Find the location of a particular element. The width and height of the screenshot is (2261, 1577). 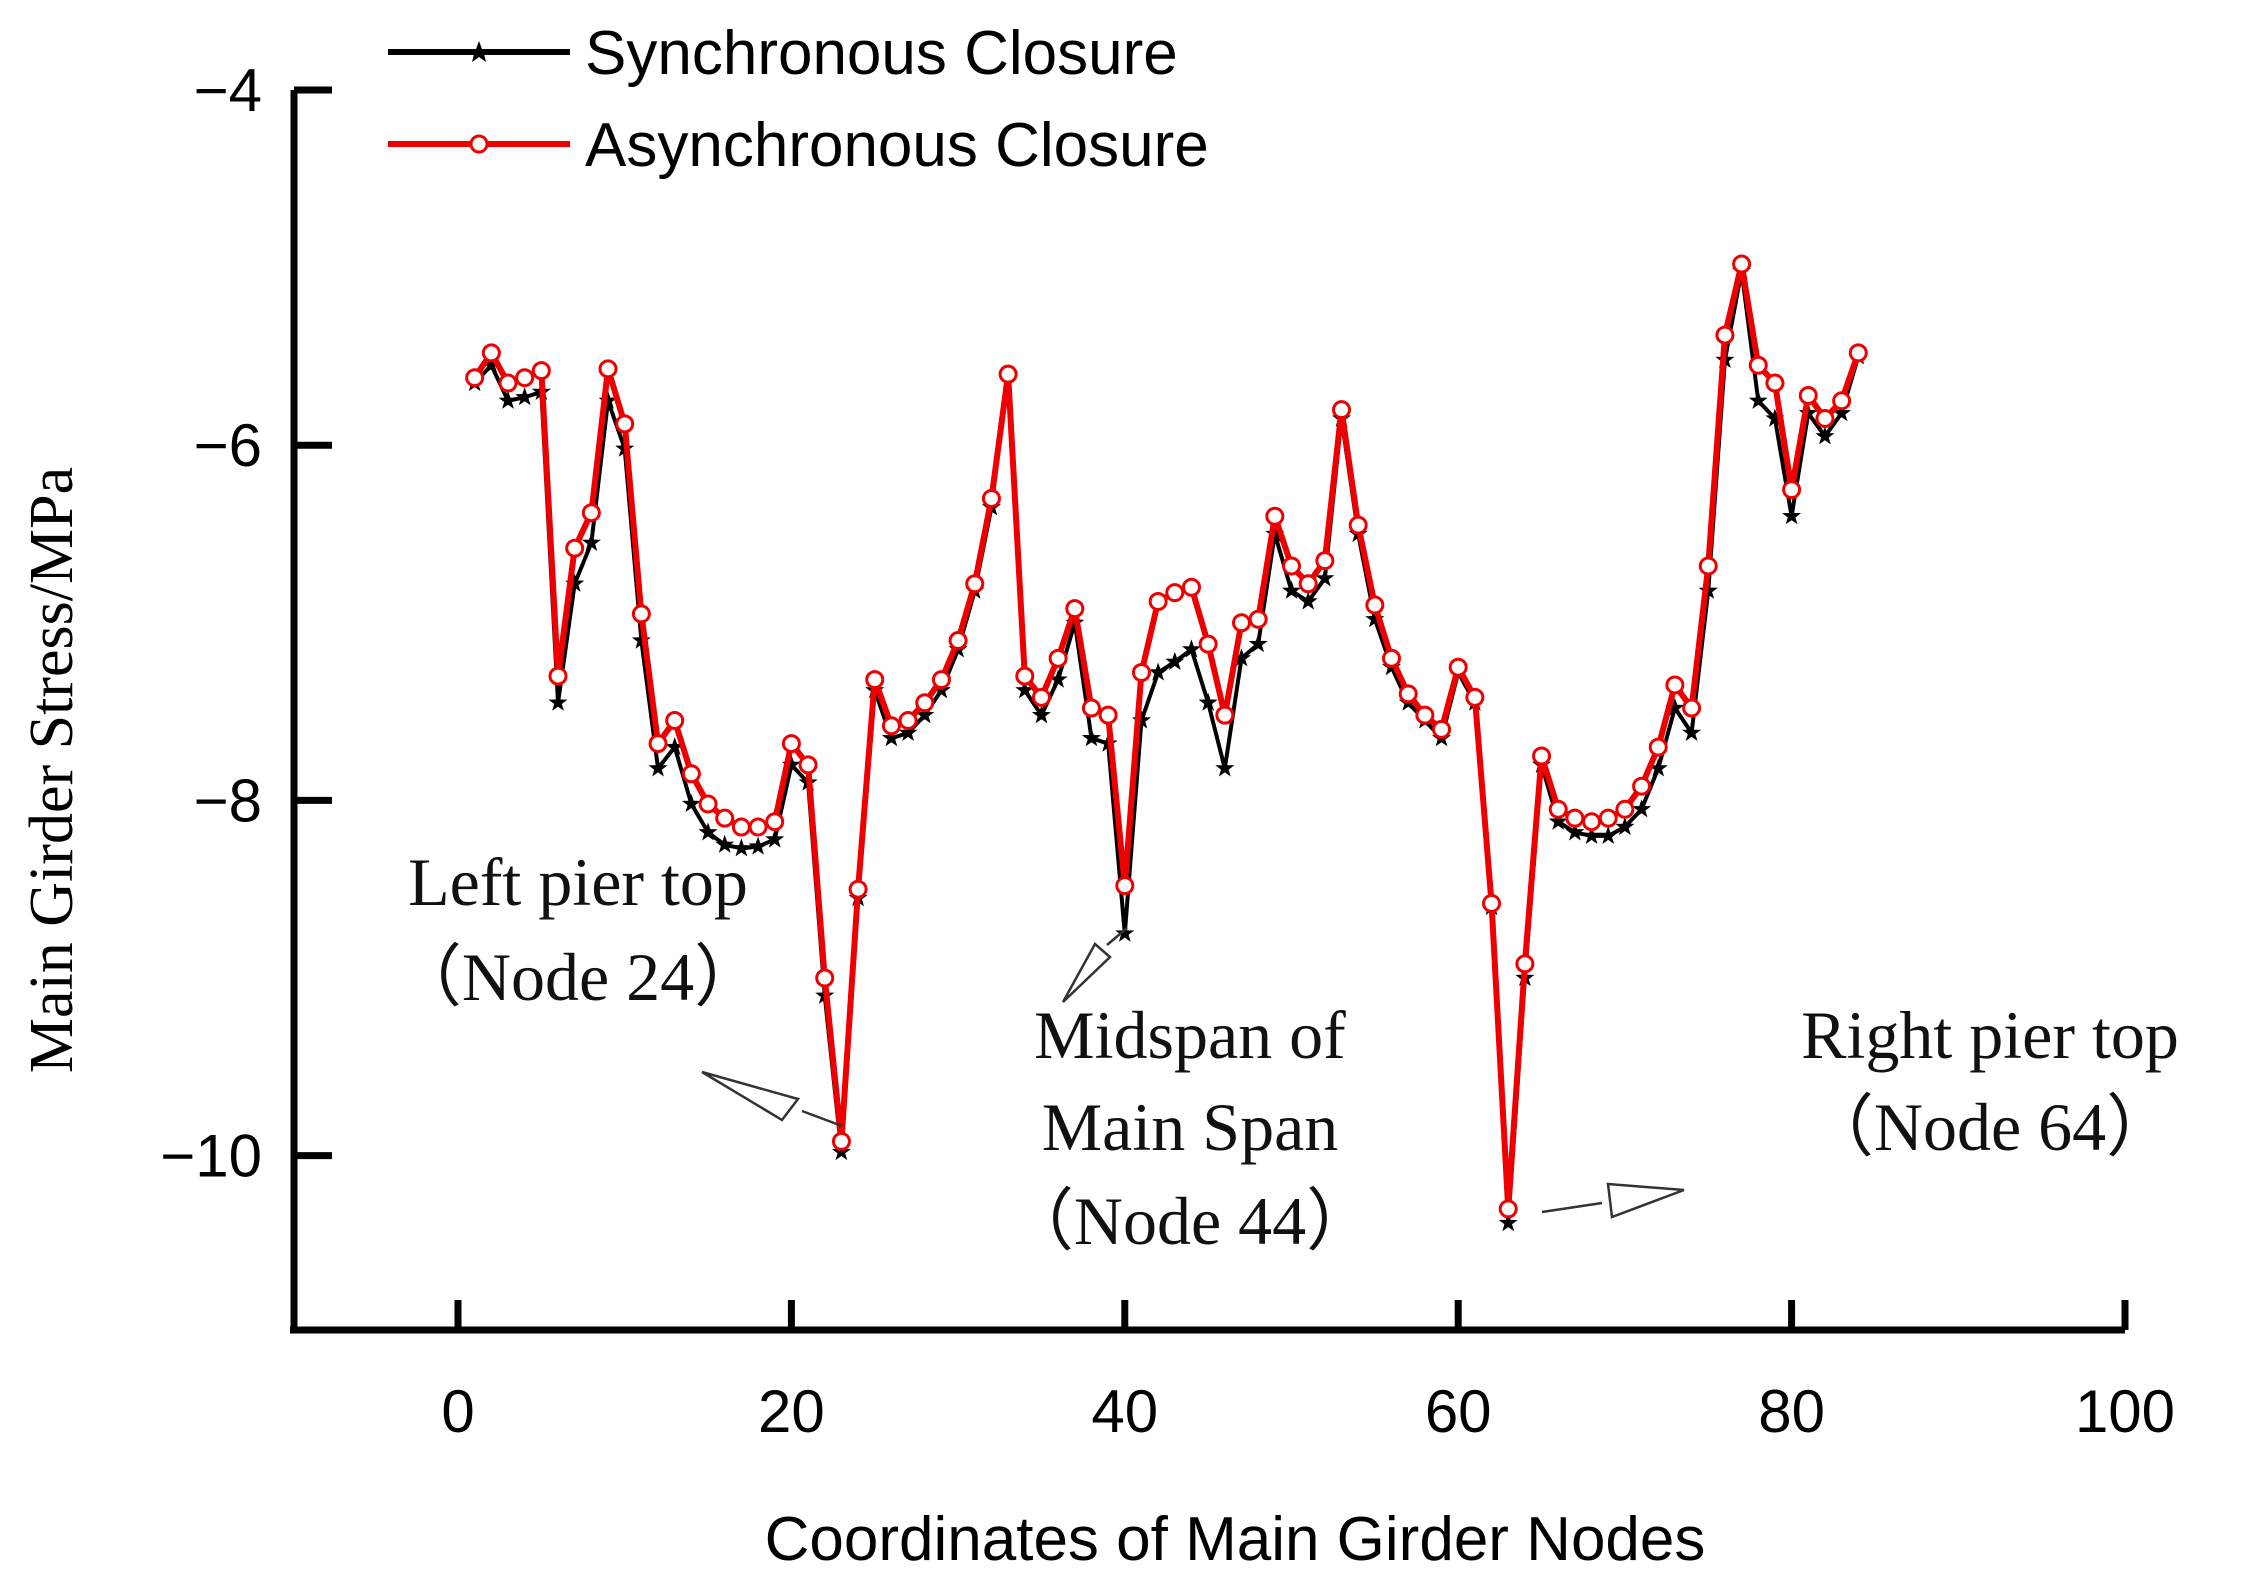

x-tick-label: 0 is located at coordinates (457, 1411).